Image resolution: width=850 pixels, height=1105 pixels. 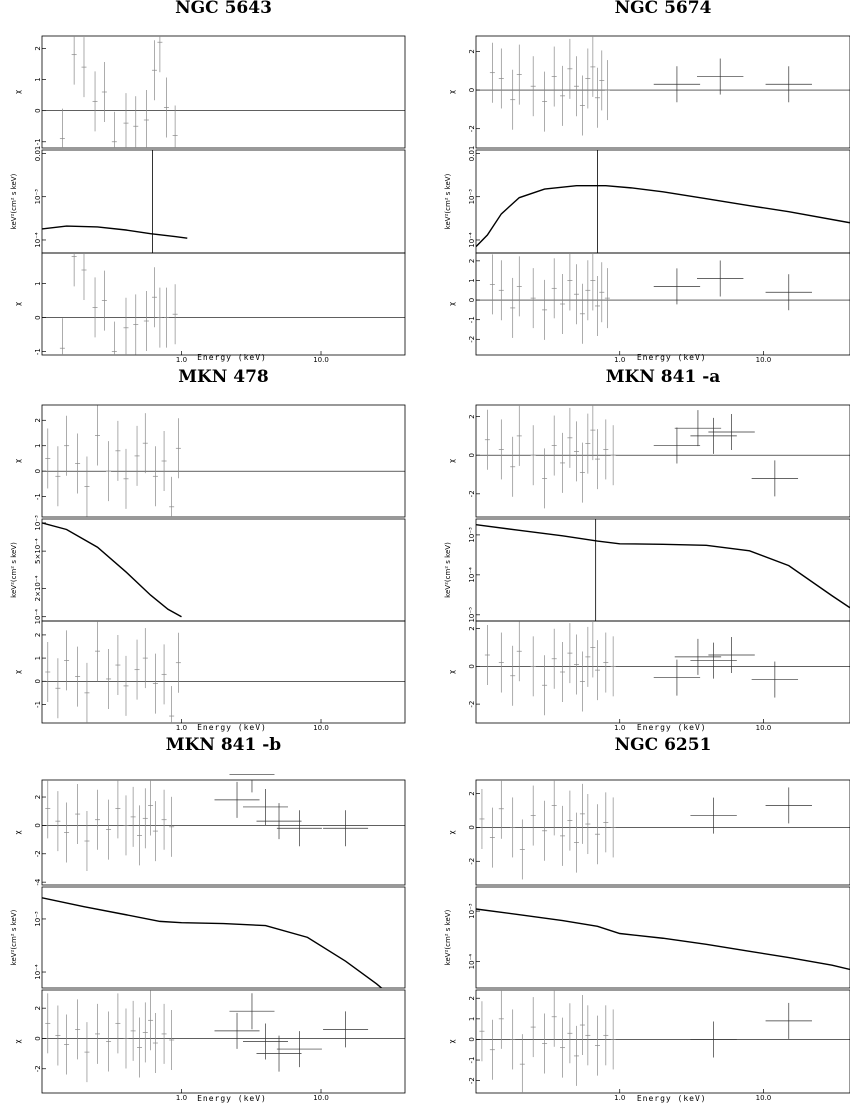 I want to click on chart-title: MKN 478, so click(x=223, y=377).